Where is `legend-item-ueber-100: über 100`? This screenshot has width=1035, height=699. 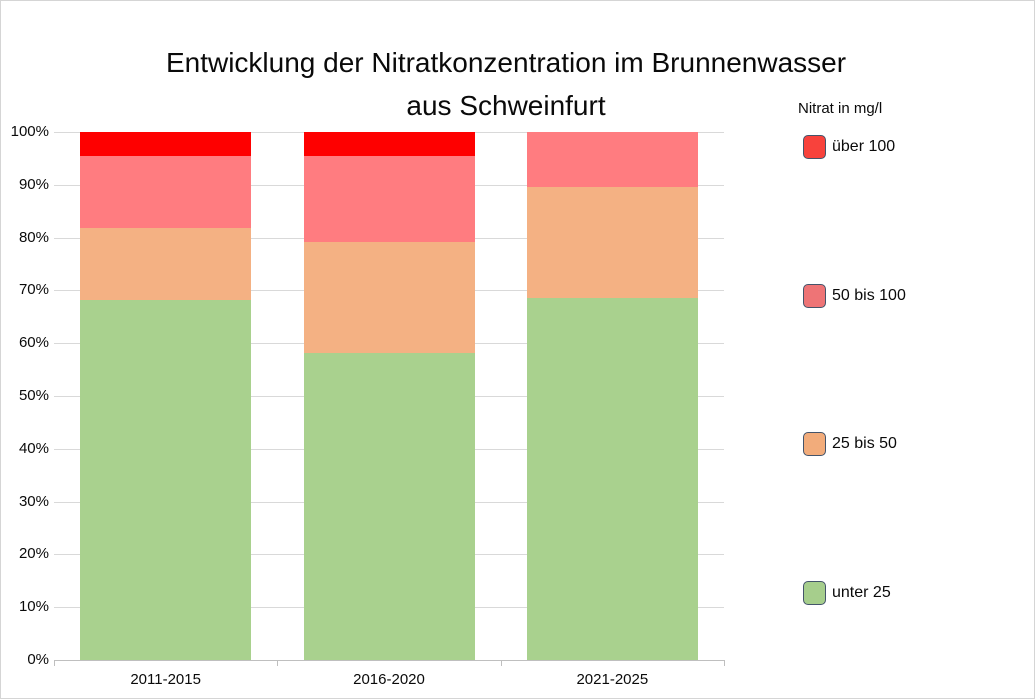 legend-item-ueber-100: über 100 is located at coordinates (893, 148).